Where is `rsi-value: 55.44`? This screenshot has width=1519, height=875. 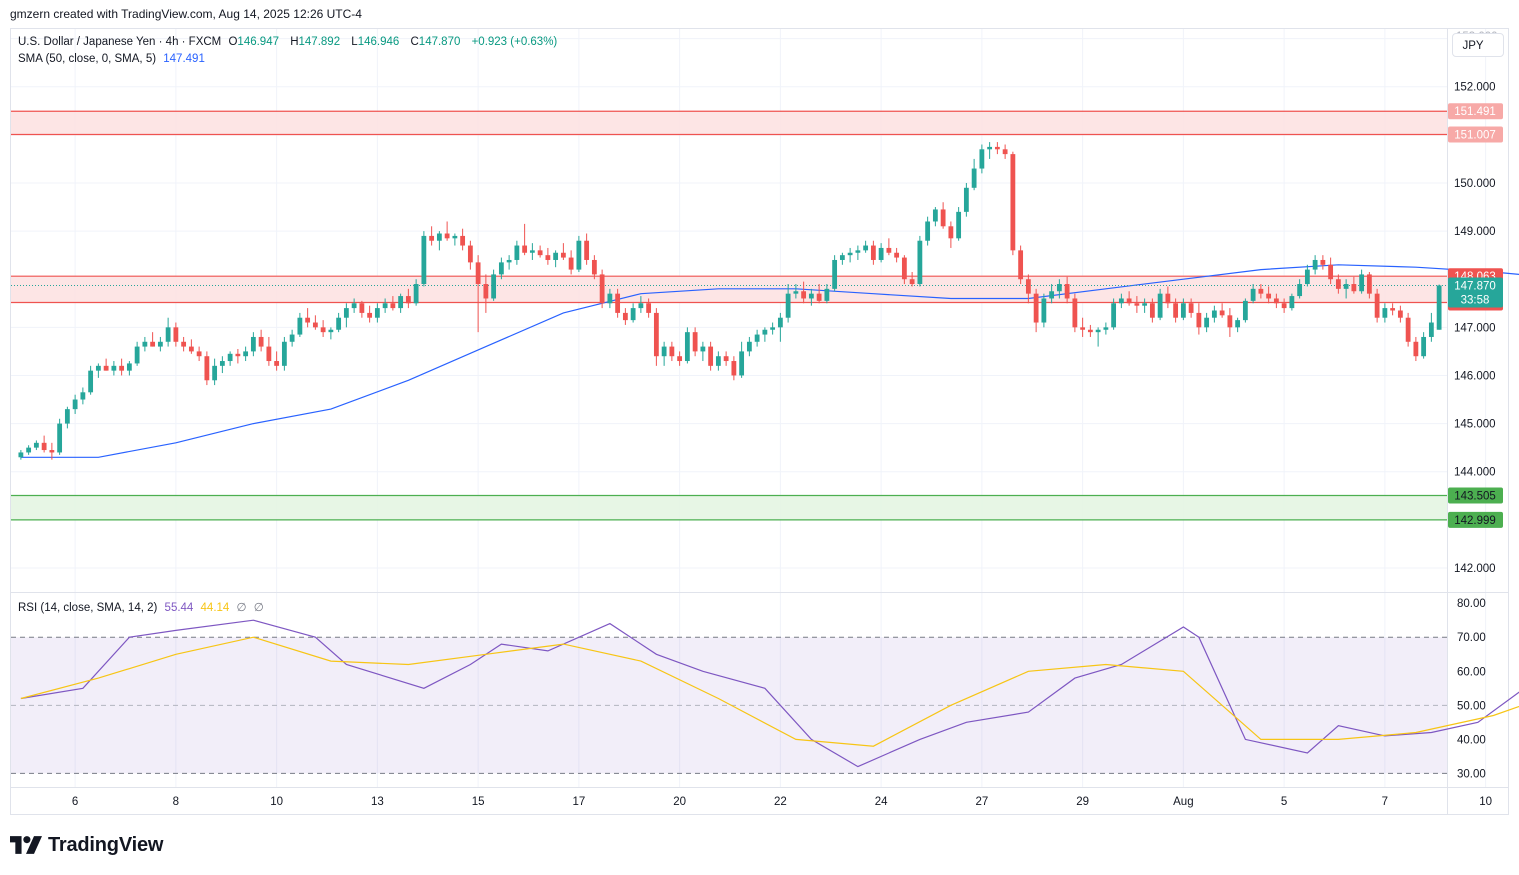 rsi-value: 55.44 is located at coordinates (179, 608).